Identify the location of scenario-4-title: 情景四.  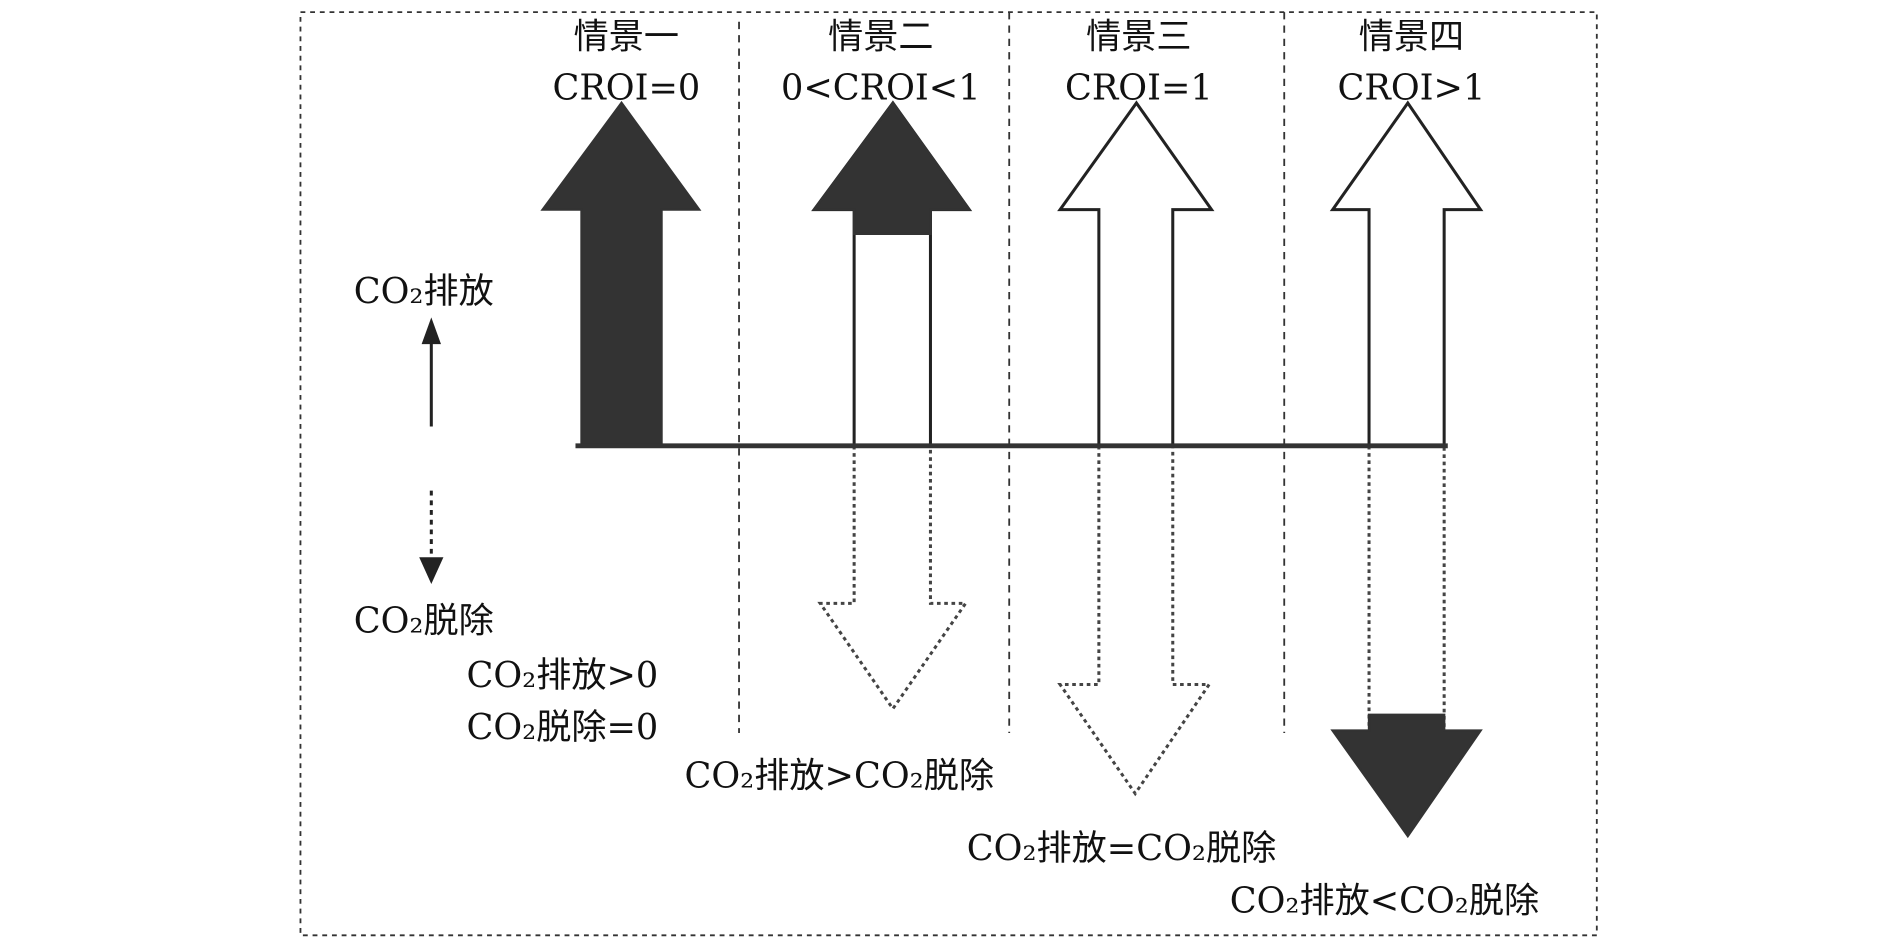
(1411, 36).